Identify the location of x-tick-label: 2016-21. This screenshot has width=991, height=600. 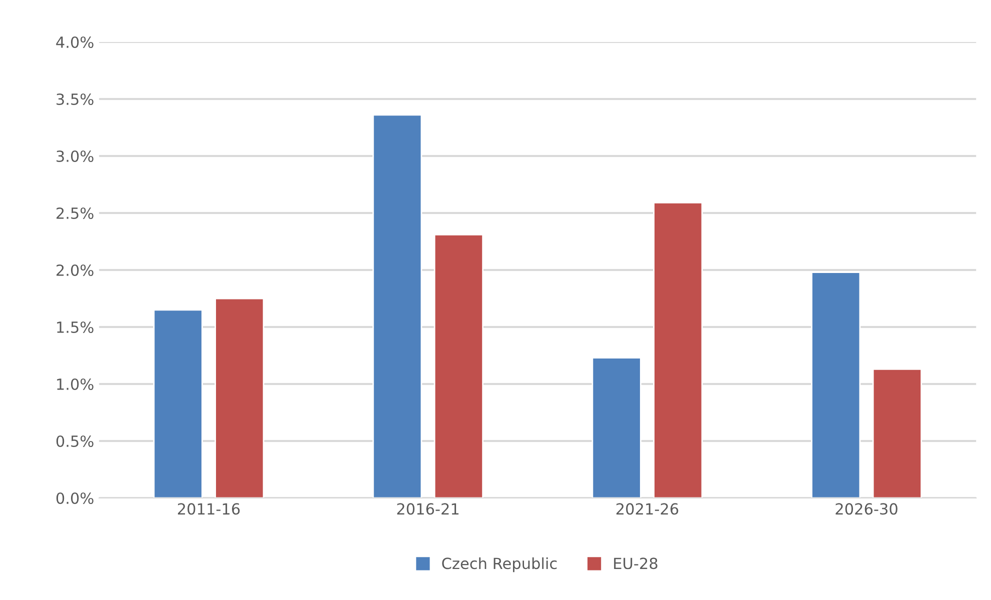
(427, 509).